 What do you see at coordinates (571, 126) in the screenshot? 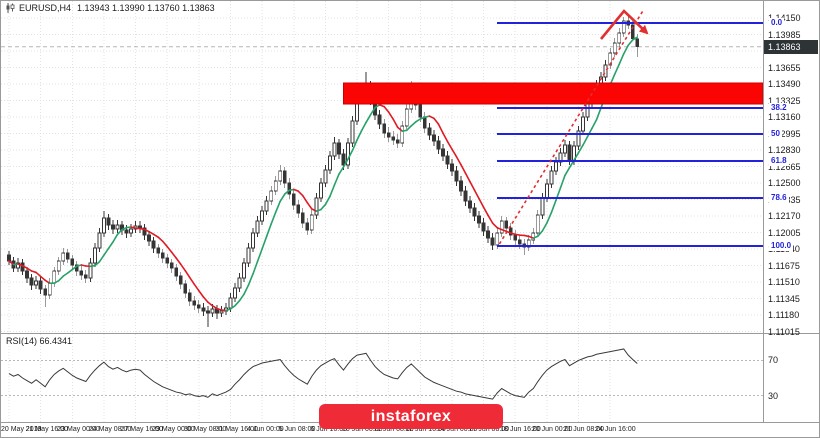
I see `trendline` at bounding box center [571, 126].